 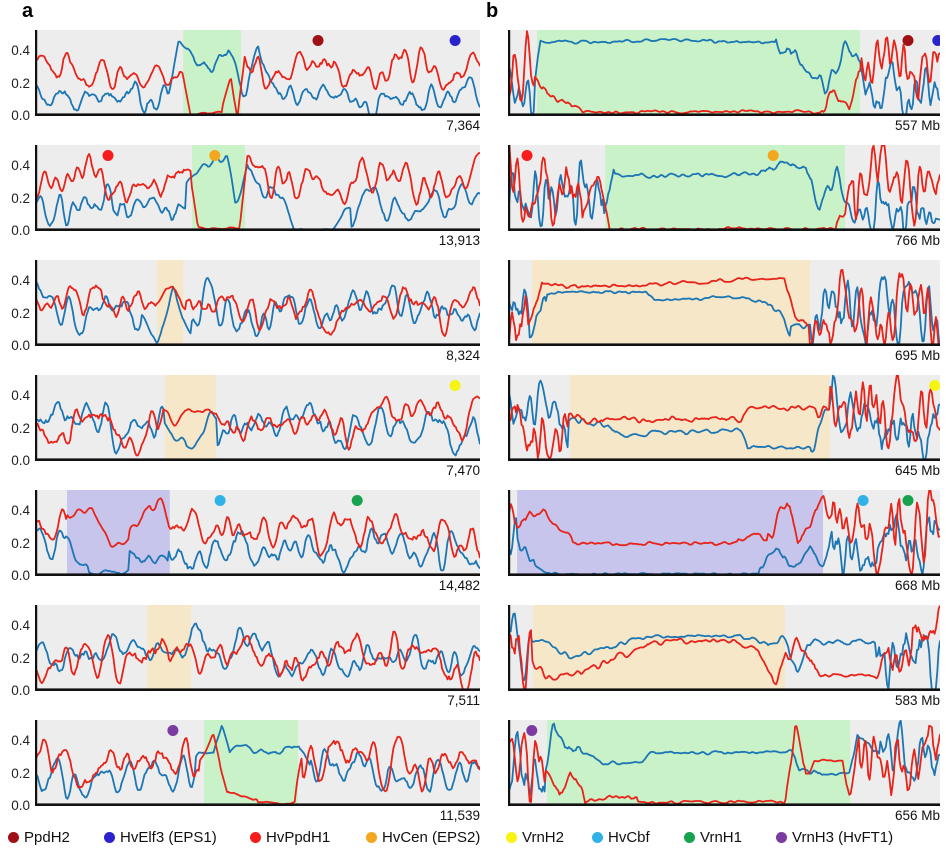 I want to click on gene-marker-dot-hvcbf, so click(x=220, y=500).